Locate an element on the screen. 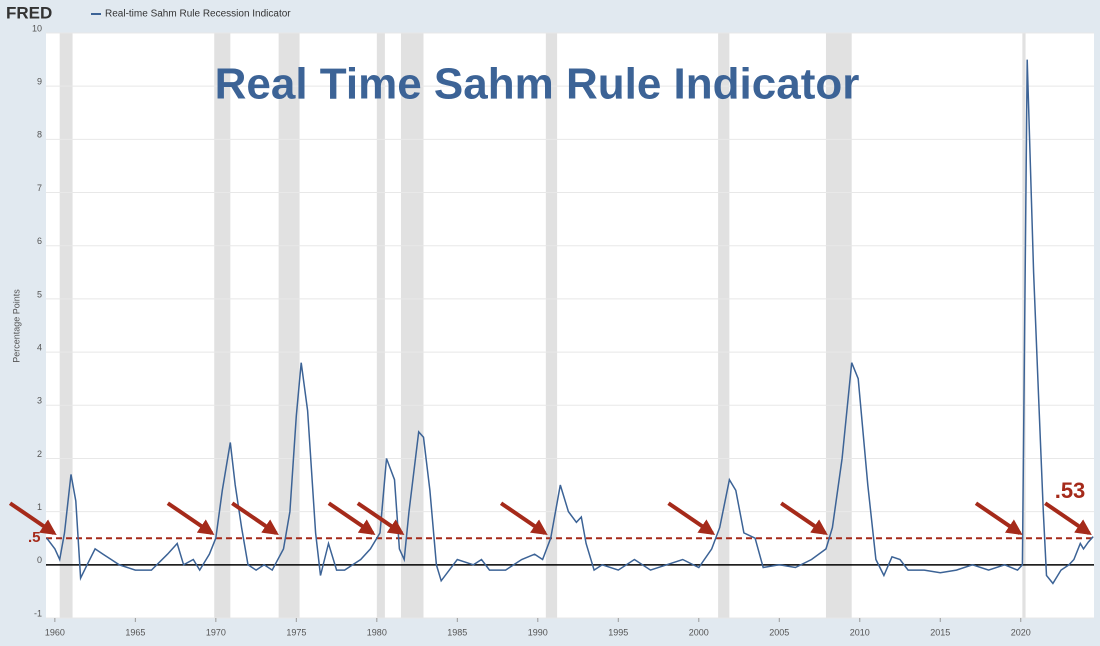 This screenshot has width=1100, height=646. y-tick-label: -1 is located at coordinates (38, 613).